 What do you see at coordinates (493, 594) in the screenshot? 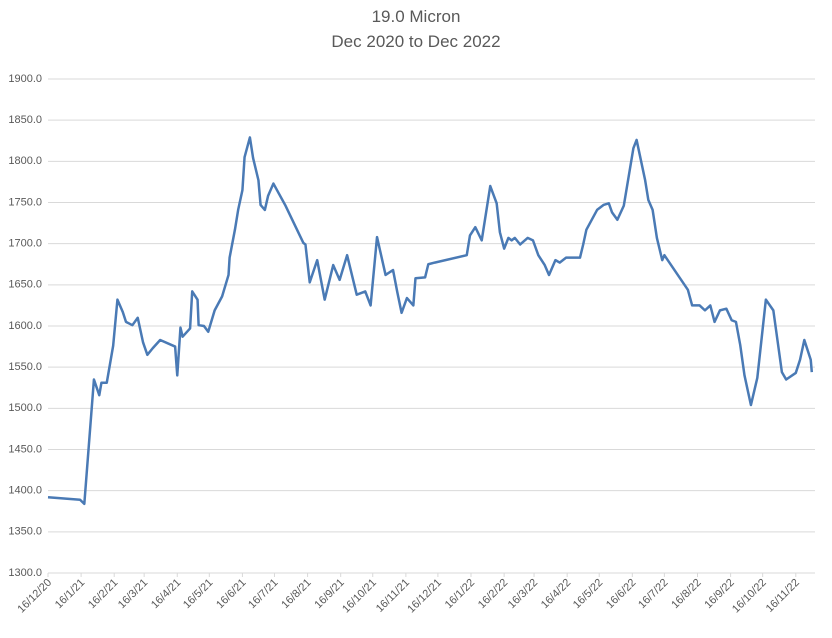
I see `x-tick-label: 16/2/22` at bounding box center [493, 594].